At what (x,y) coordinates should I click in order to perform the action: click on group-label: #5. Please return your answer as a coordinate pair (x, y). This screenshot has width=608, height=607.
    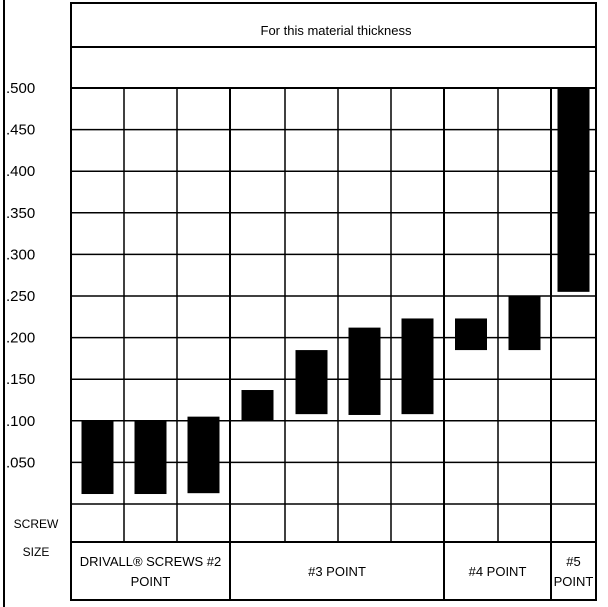
    Looking at the image, I should click on (573, 561).